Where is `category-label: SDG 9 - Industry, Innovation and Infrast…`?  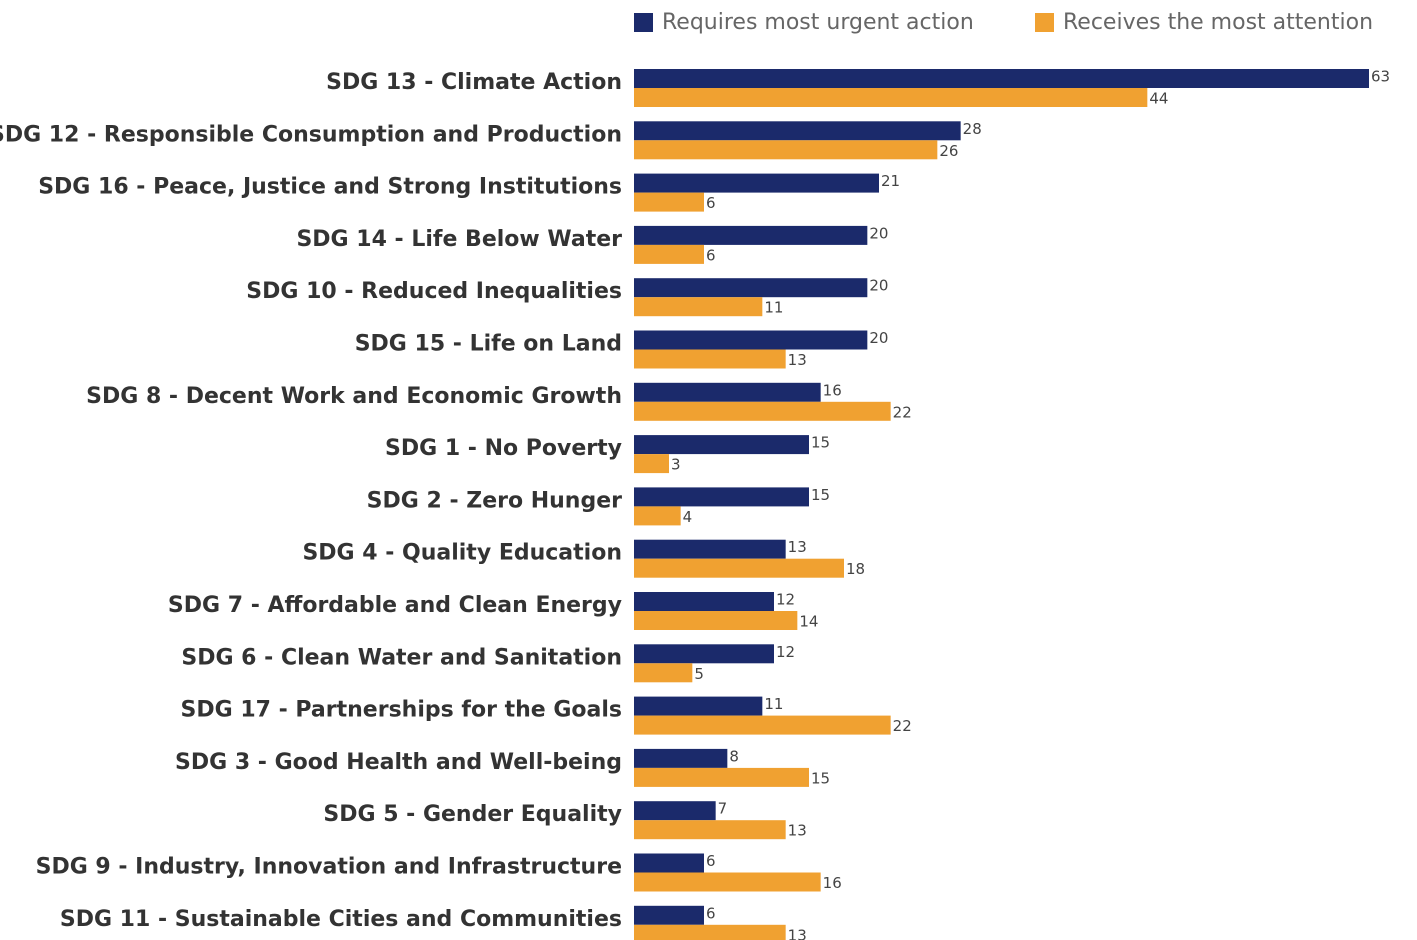
category-label: SDG 9 - Industry, Innovation and Infrast… is located at coordinates (329, 867).